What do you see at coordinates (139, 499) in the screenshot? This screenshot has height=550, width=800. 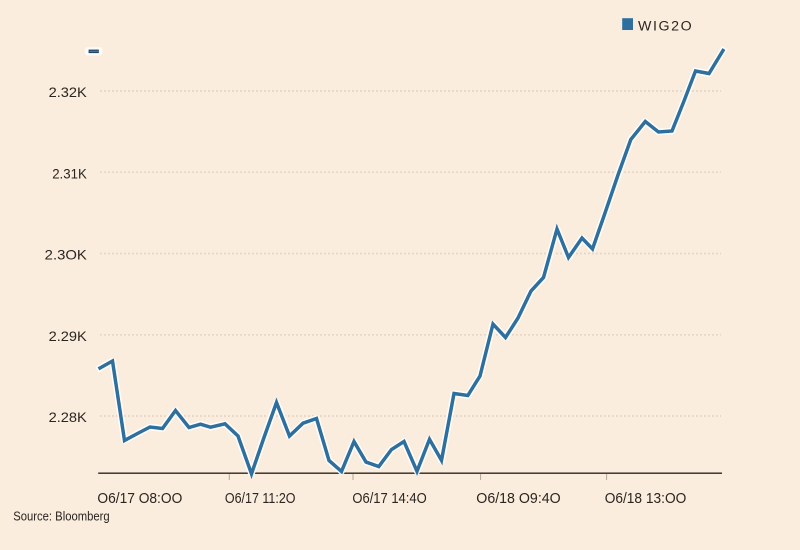 I see `svg-text: O6/17 O8:OO` at bounding box center [139, 499].